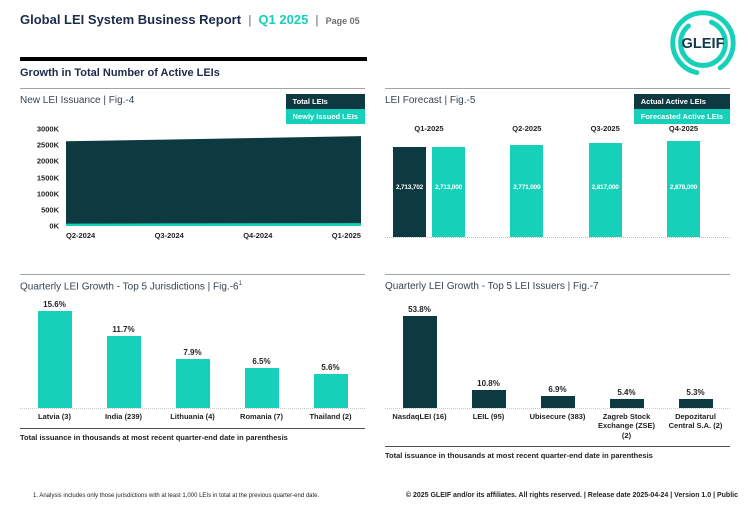  What do you see at coordinates (346, 235) in the screenshot?
I see `x-tick-label: Q1-2025` at bounding box center [346, 235].